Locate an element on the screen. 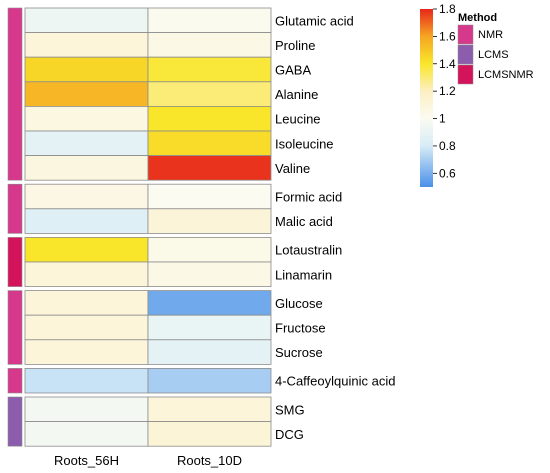 This screenshot has height=473, width=550. heatmap-cell-lotaustralin-roots-56h is located at coordinates (86, 249).